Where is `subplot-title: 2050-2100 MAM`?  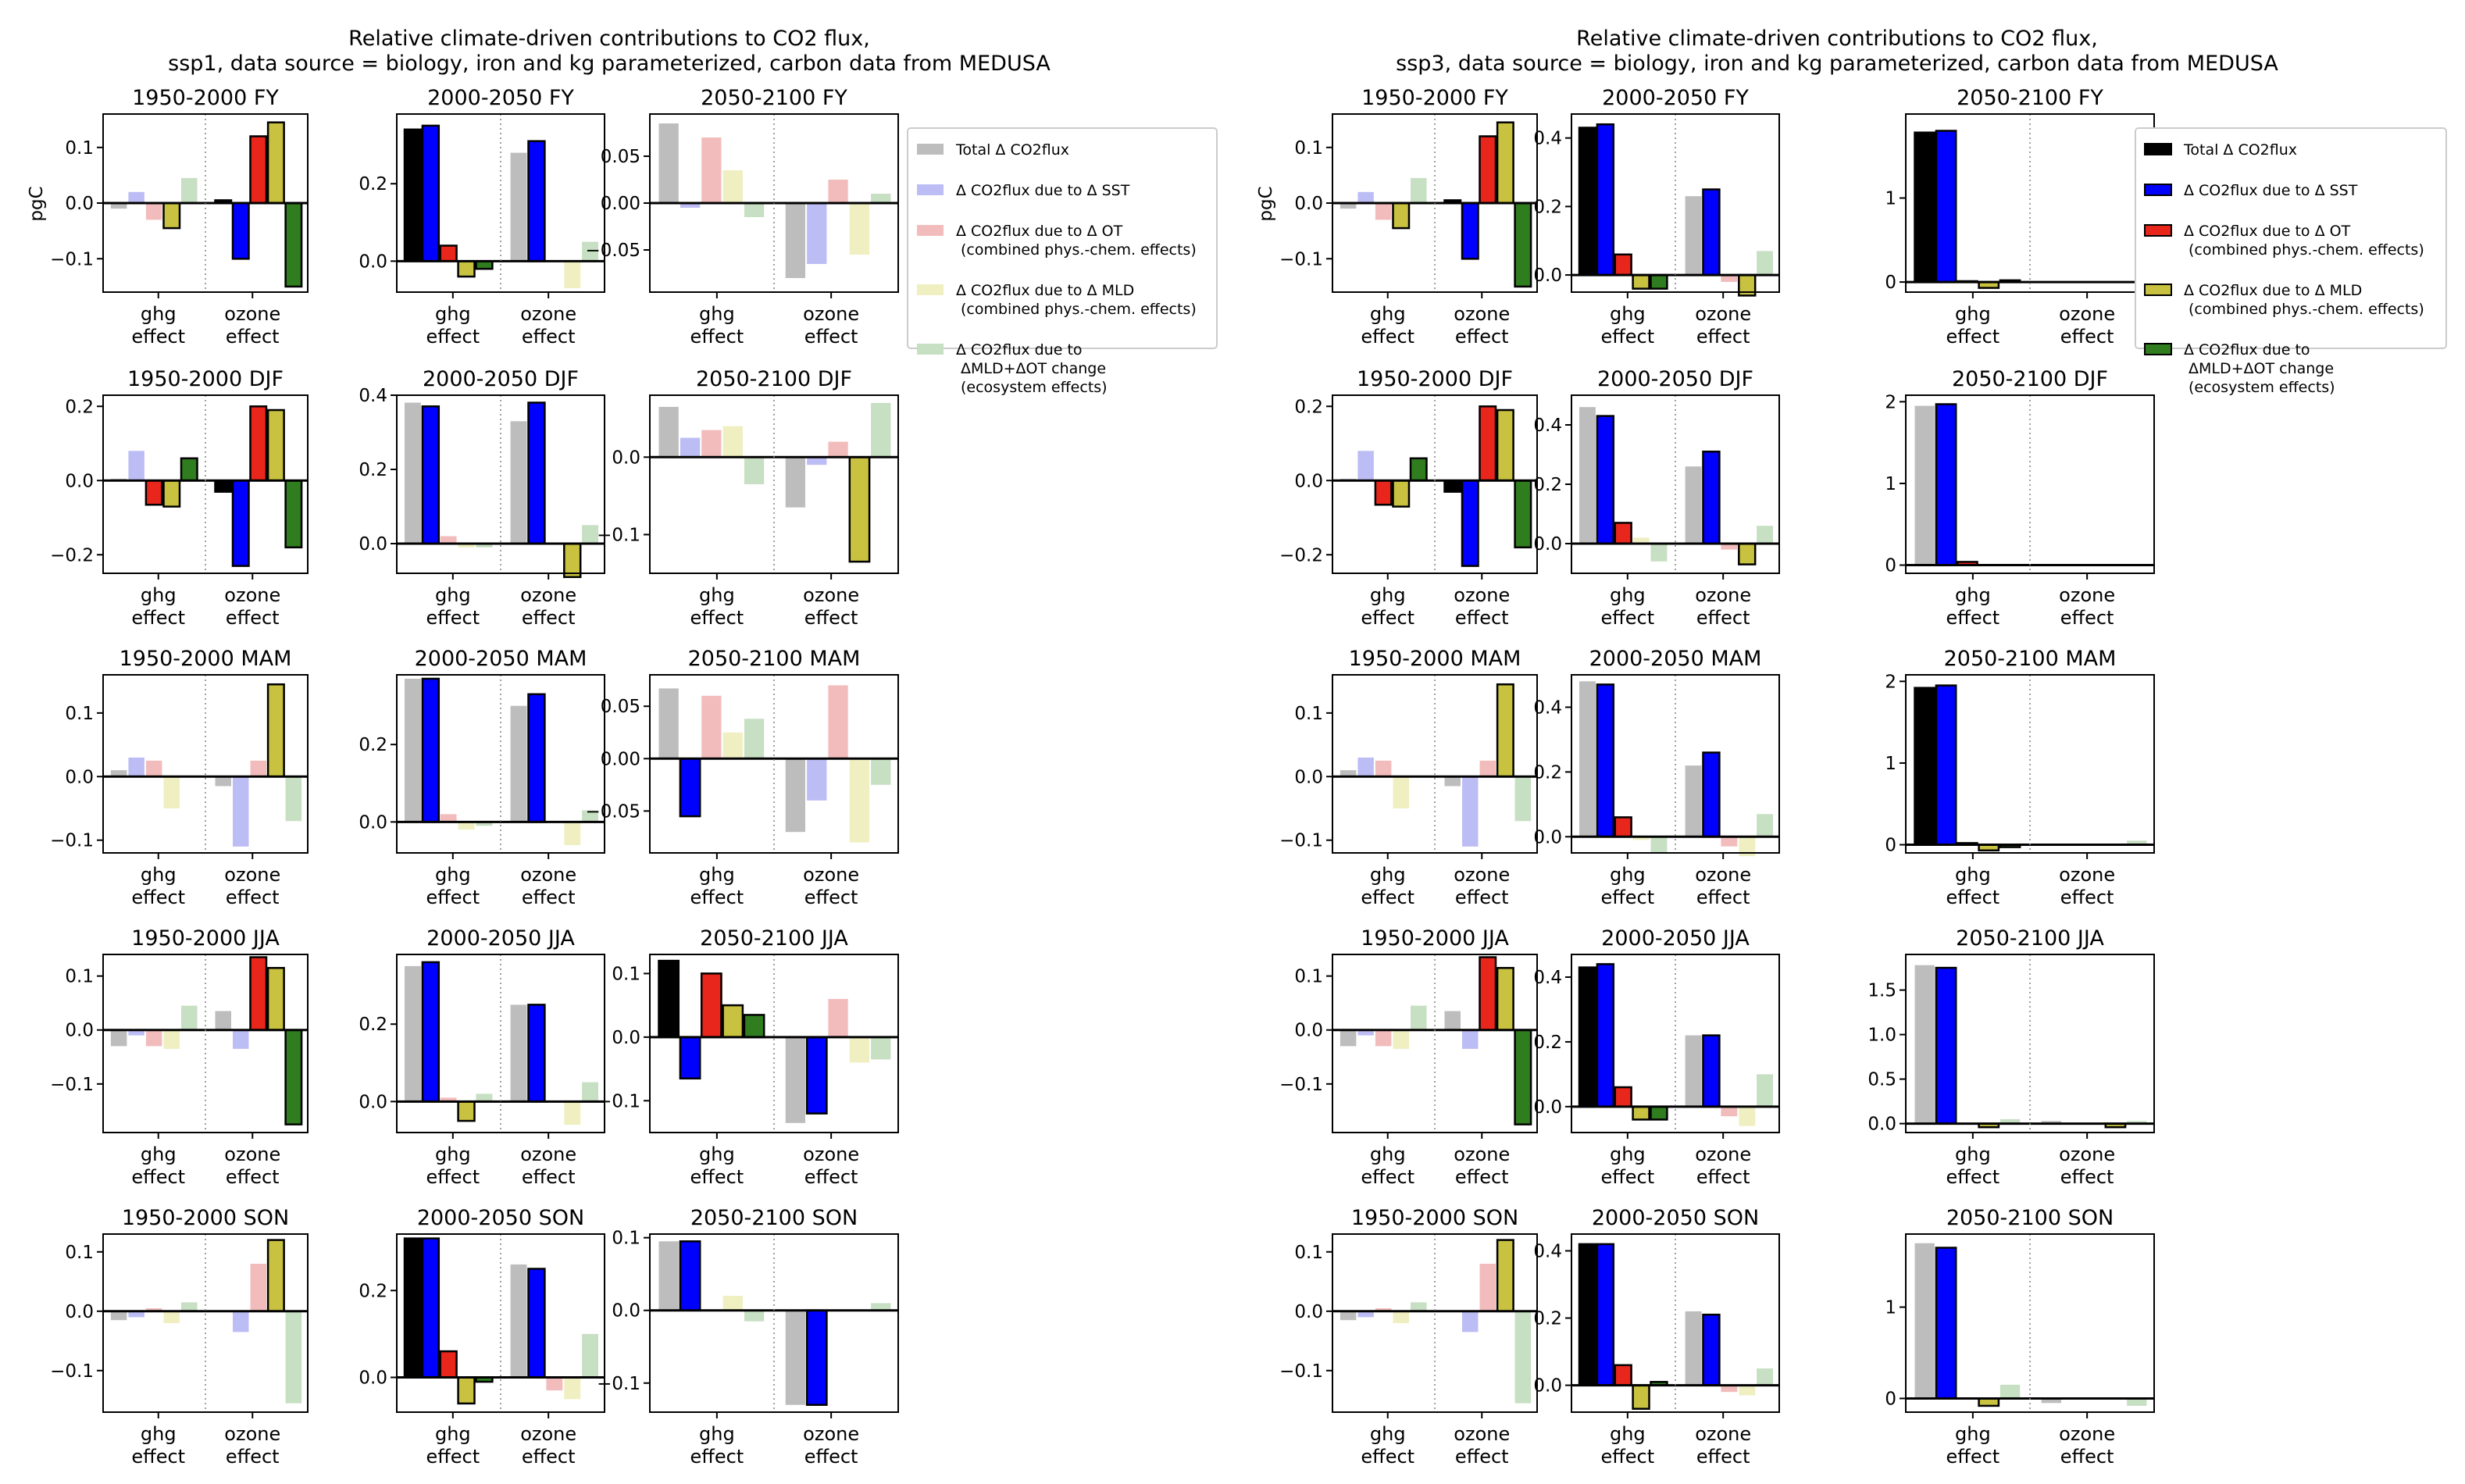
subplot-title: 2050-2100 MAM is located at coordinates (774, 659).